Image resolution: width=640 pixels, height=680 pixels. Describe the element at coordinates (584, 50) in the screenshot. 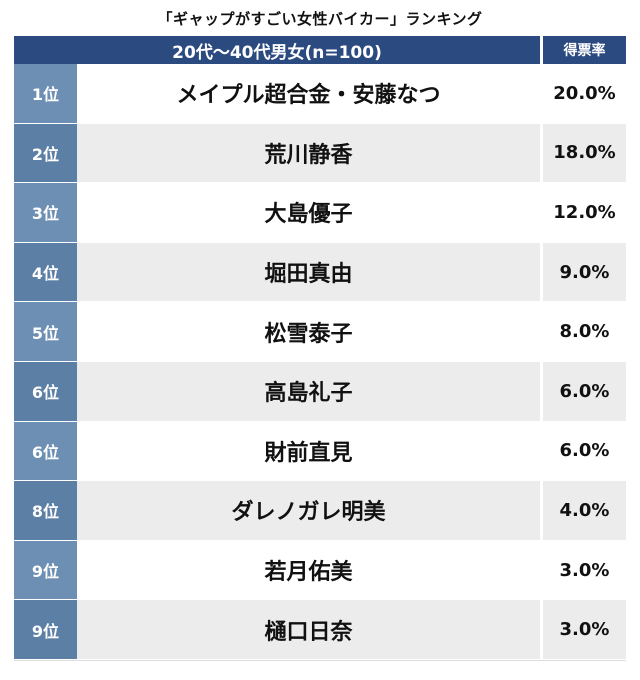

I see `header-rate-column: 得票率` at that location.